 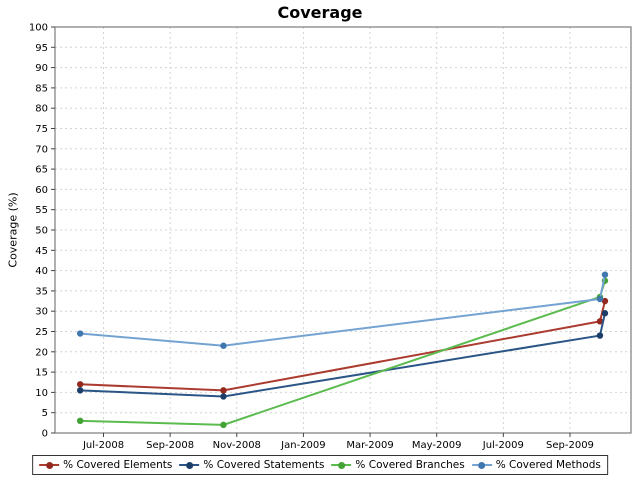 I want to click on y-tick-label: 70, so click(x=41, y=149).